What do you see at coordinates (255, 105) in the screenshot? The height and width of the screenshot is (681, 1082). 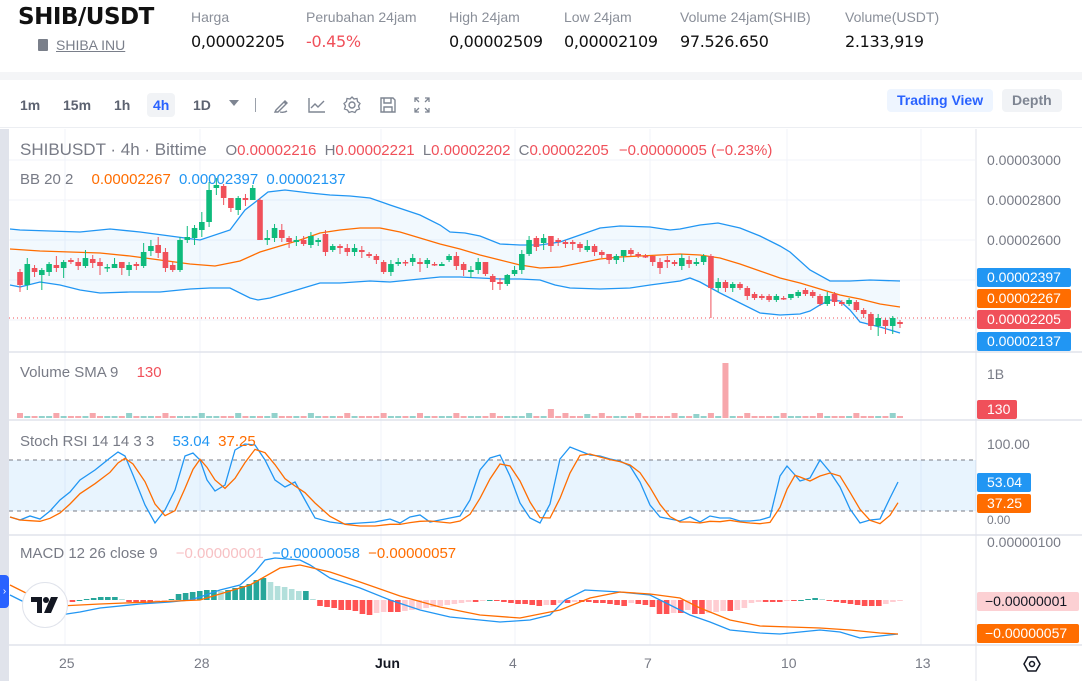 I see `toolbar-separator` at bounding box center [255, 105].